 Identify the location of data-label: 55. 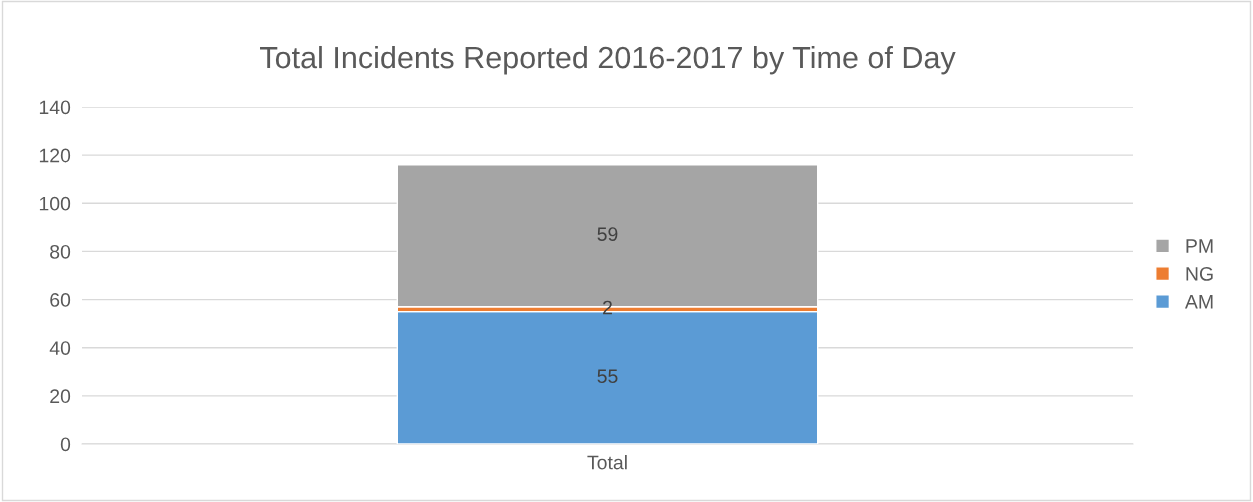
(607, 376).